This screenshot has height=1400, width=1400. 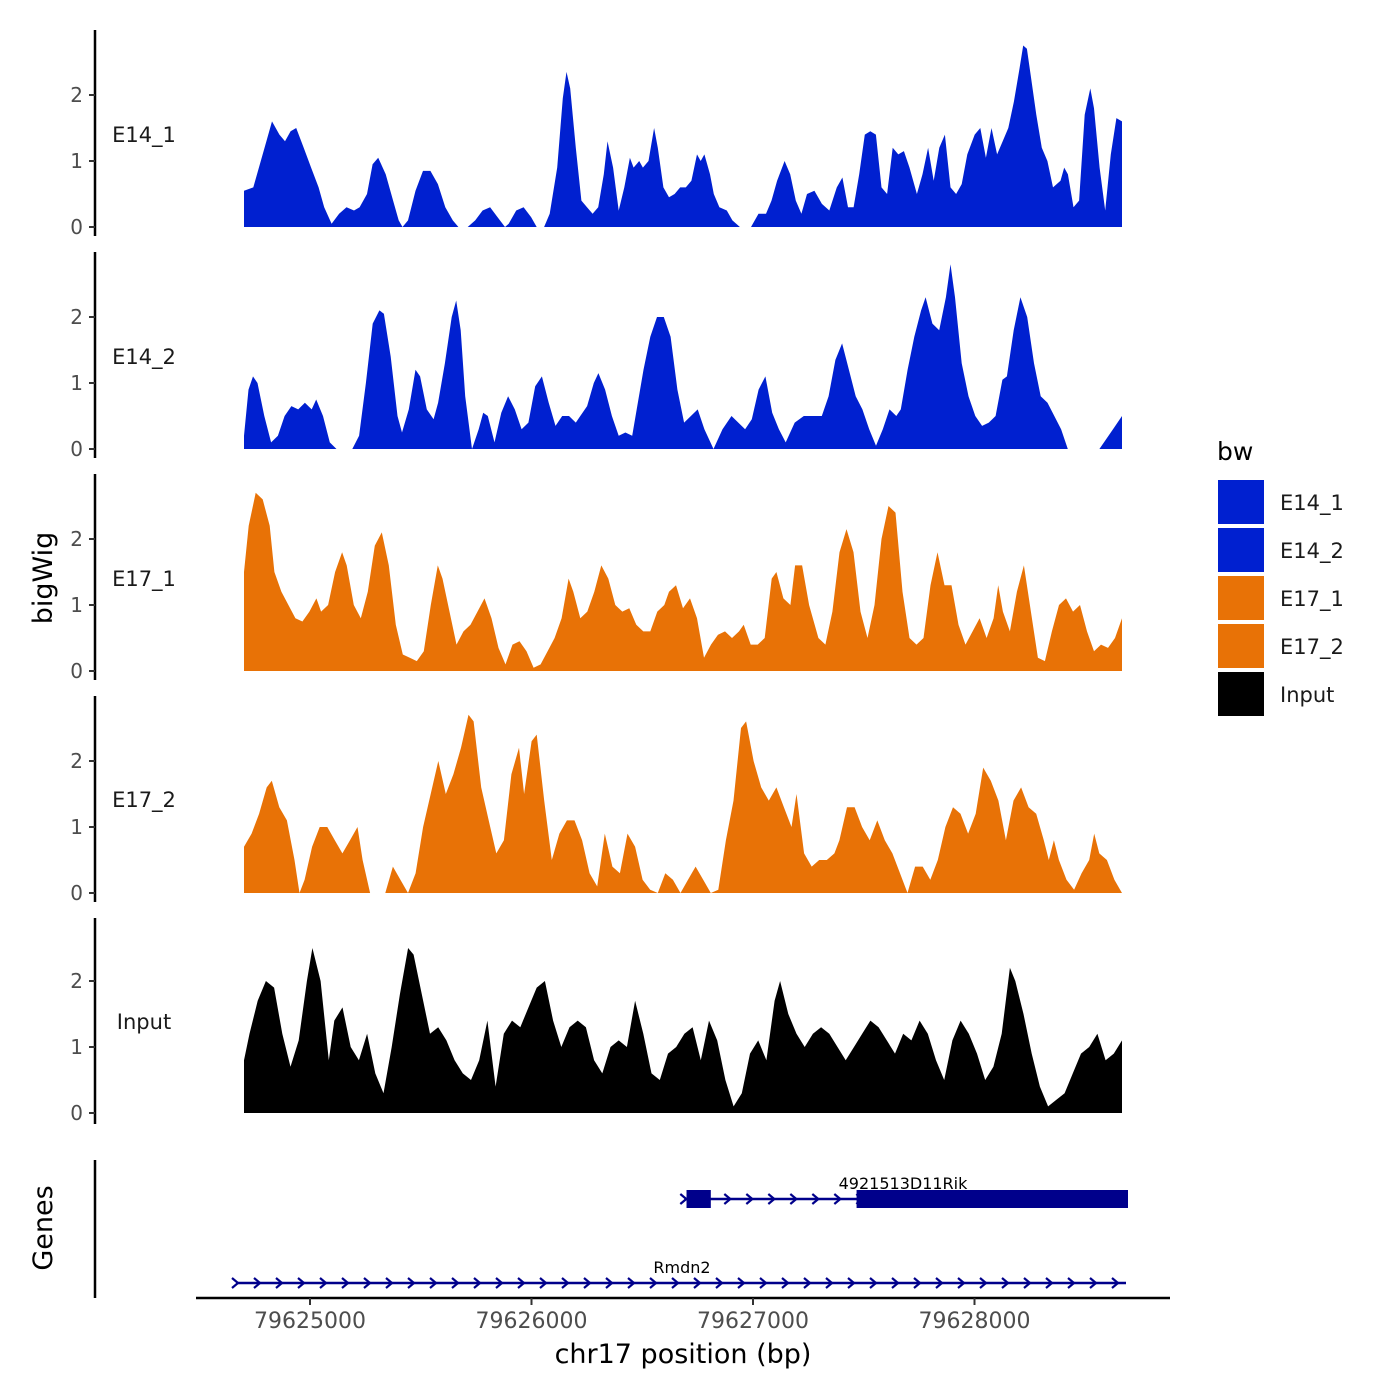 What do you see at coordinates (678, 1273) in the screenshot?
I see `gene-Rmdn2: Rmdn2` at bounding box center [678, 1273].